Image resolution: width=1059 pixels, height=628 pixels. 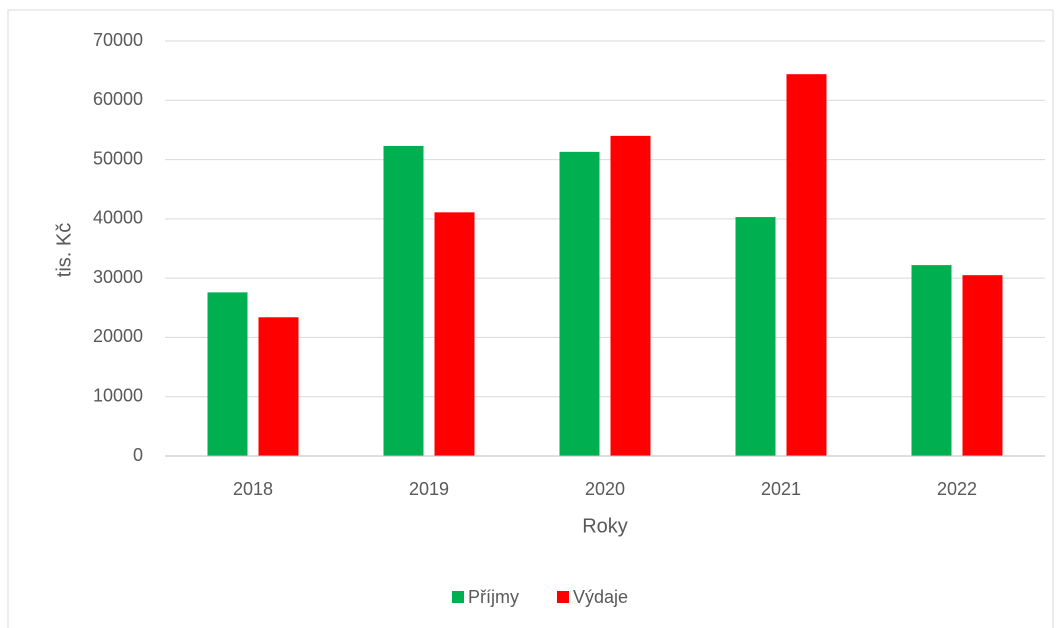 What do you see at coordinates (118, 158) in the screenshot?
I see `y-tick-label: 50000` at bounding box center [118, 158].